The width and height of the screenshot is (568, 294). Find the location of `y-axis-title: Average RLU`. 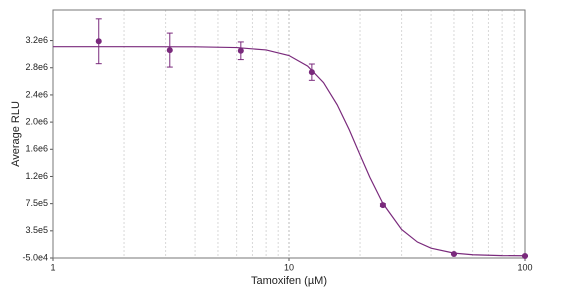

y-axis-title: Average RLU is located at coordinates (16, 134).